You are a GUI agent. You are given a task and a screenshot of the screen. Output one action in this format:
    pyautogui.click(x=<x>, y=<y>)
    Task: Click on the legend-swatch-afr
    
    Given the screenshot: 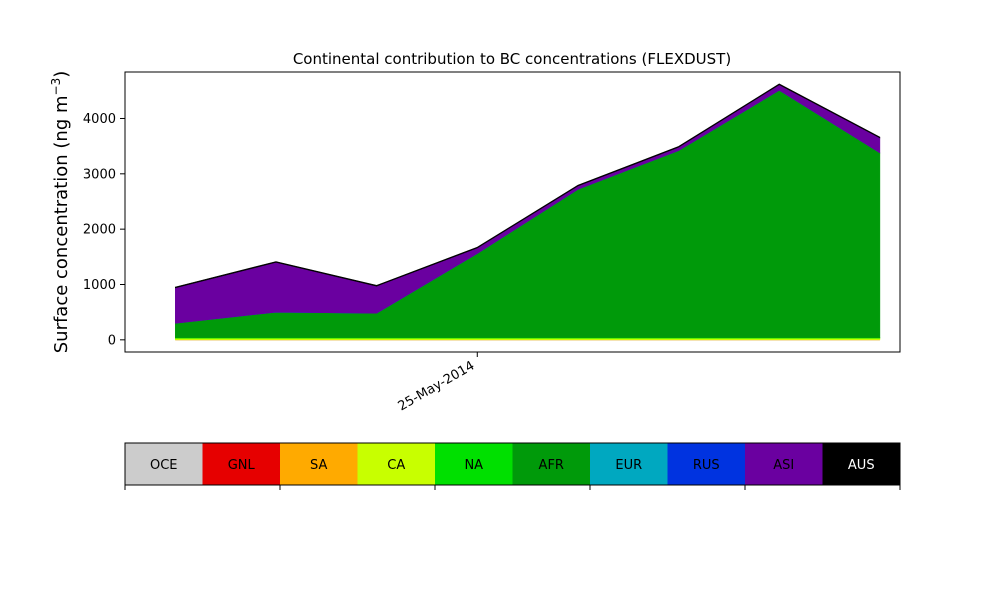 What is the action you would take?
    pyautogui.click(x=551, y=464)
    